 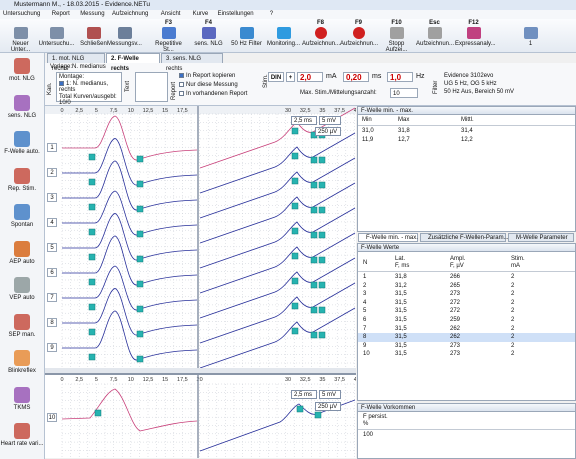 I want to click on template-label: Vorlage:N. medianus, so click(x=78, y=67).